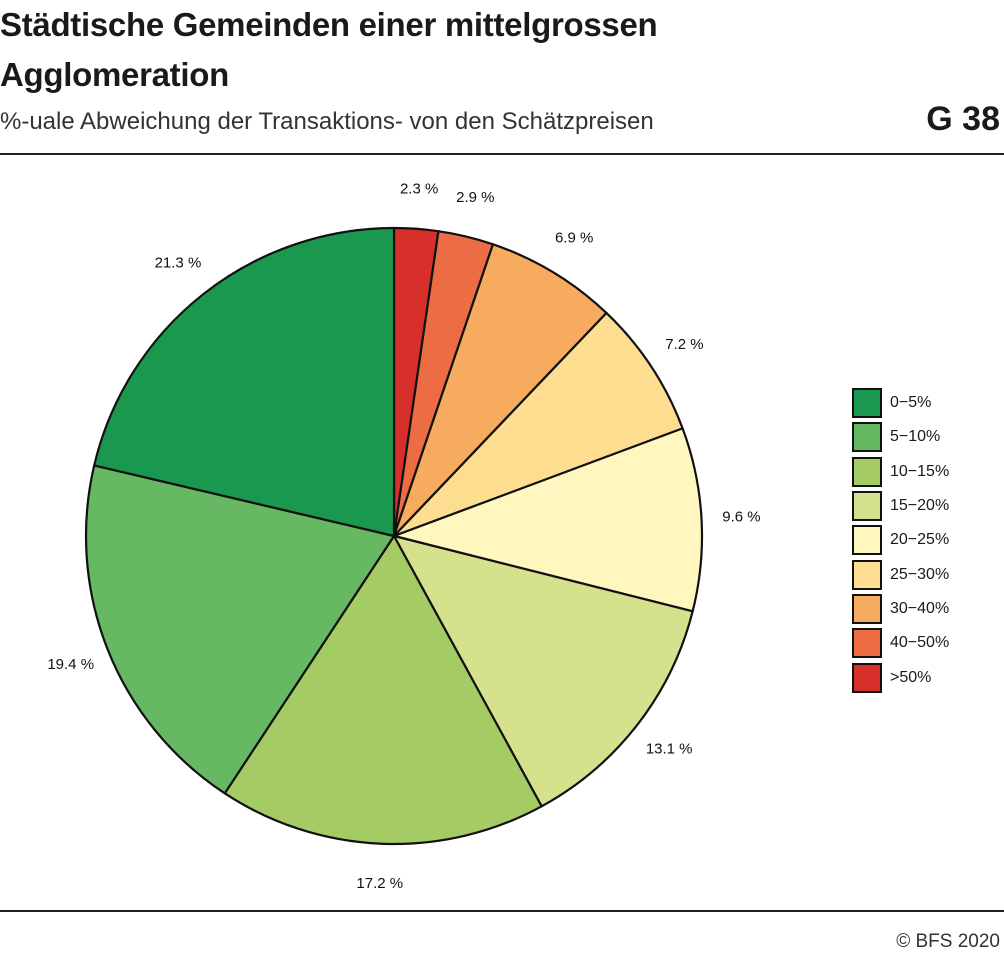 This screenshot has height=954, width=1004. Describe the element at coordinates (920, 643) in the screenshot. I see `legend-label: 40−50%` at that location.